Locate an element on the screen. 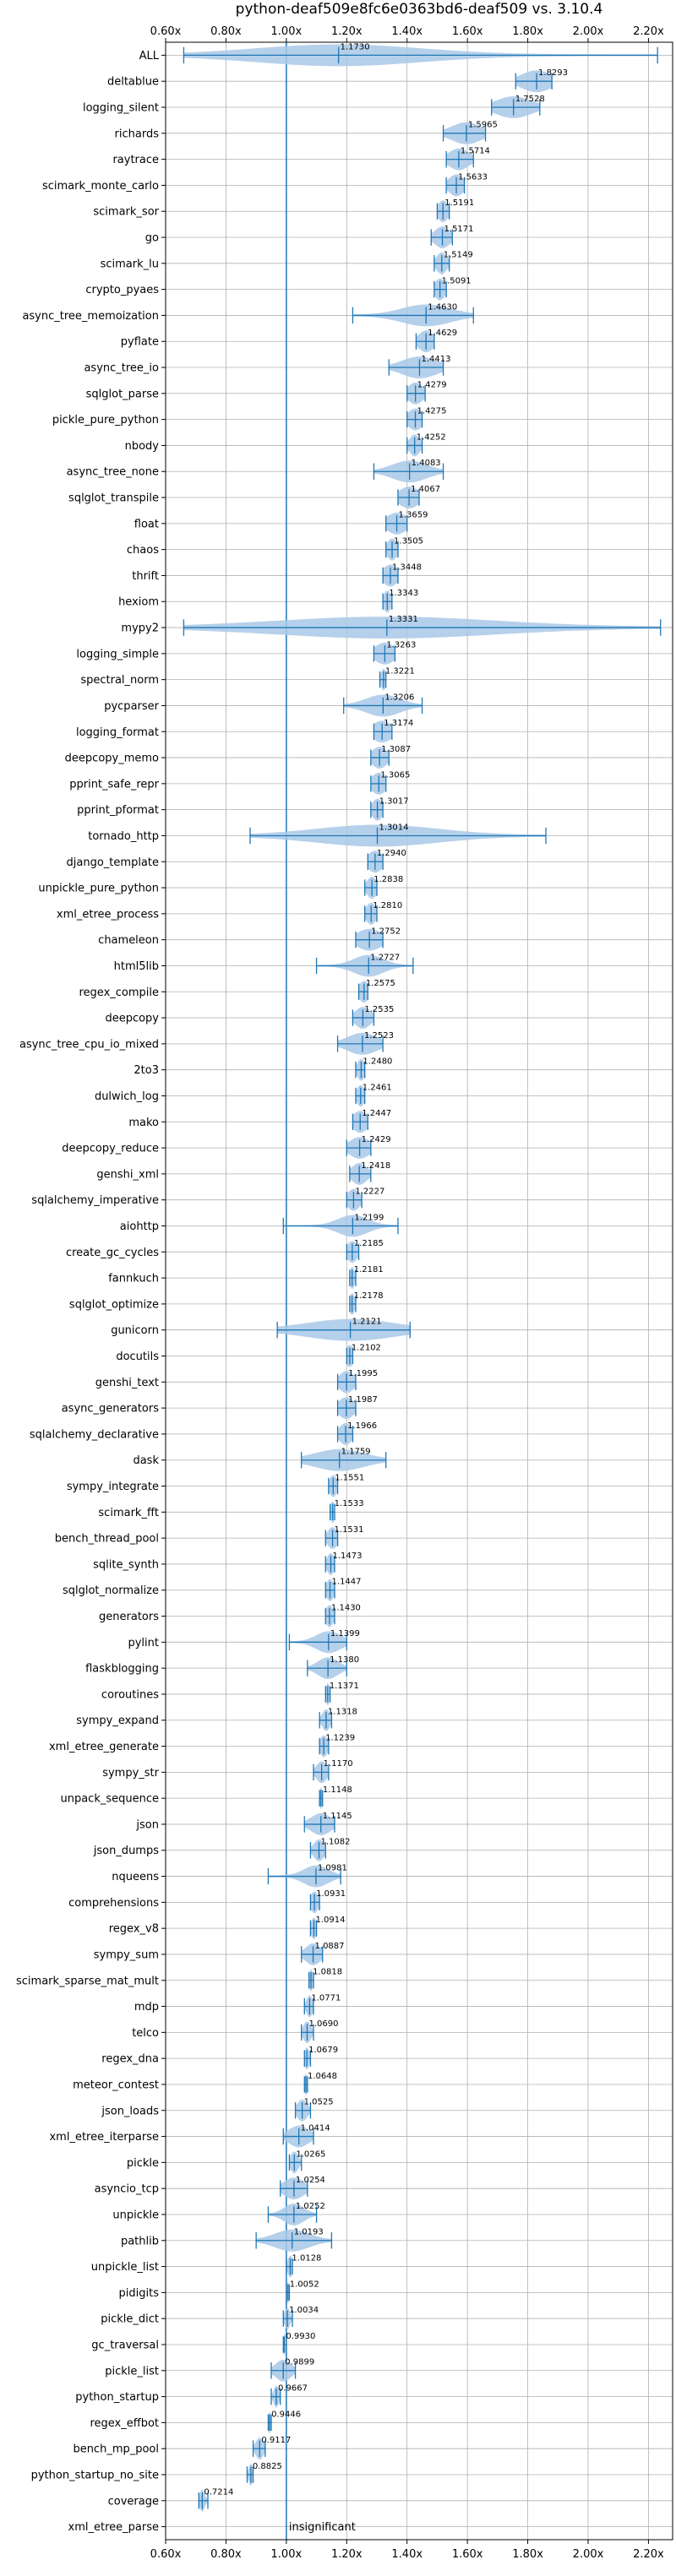 The height and width of the screenshot is (2576, 676). value-data-label: 1.4275 is located at coordinates (432, 411).